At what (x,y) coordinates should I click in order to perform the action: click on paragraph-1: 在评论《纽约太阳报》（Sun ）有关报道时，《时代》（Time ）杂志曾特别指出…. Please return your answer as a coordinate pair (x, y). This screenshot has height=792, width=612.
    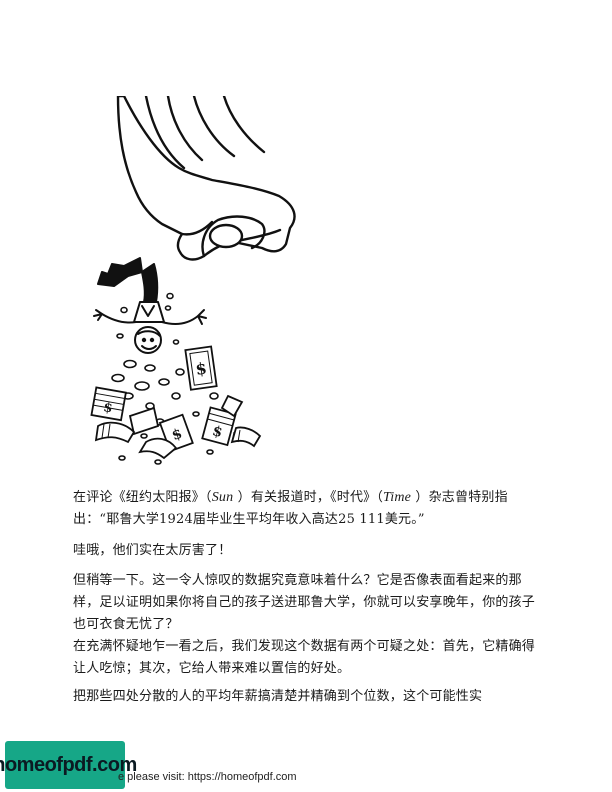
    Looking at the image, I should click on (308, 509).